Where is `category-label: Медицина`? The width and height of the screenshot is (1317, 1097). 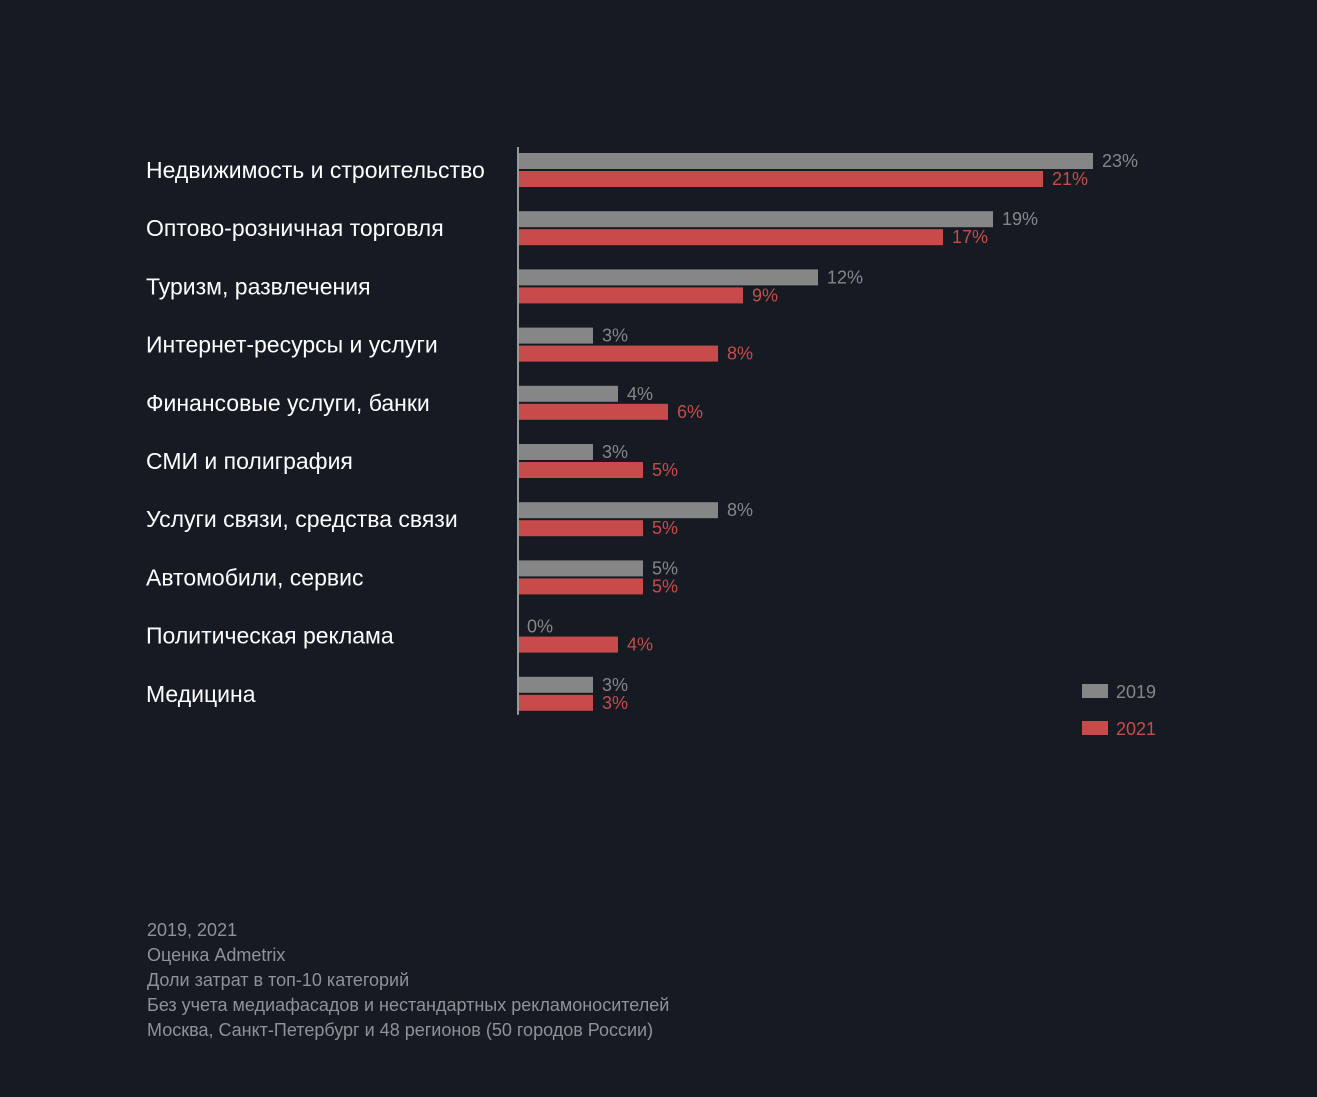 category-label: Медицина is located at coordinates (201, 694).